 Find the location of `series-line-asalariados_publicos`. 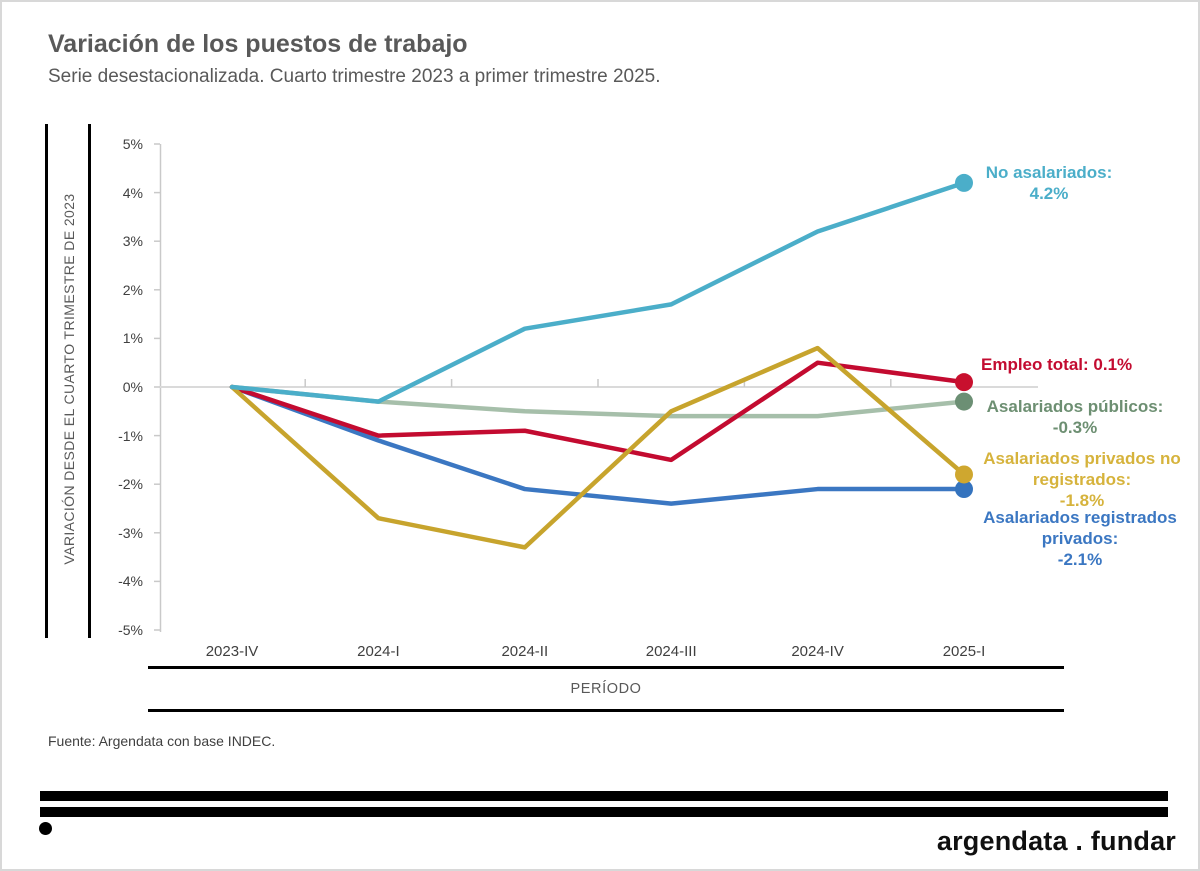

series-line-asalariados_publicos is located at coordinates (598, 401).